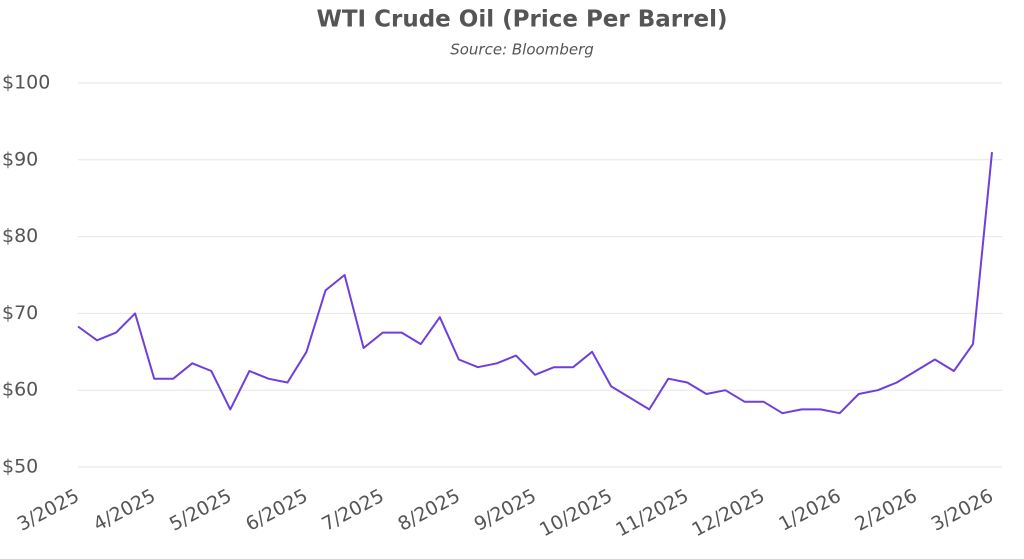 This screenshot has width=1024, height=559. I want to click on x-tick-label: 4/2025, so click(124, 510).